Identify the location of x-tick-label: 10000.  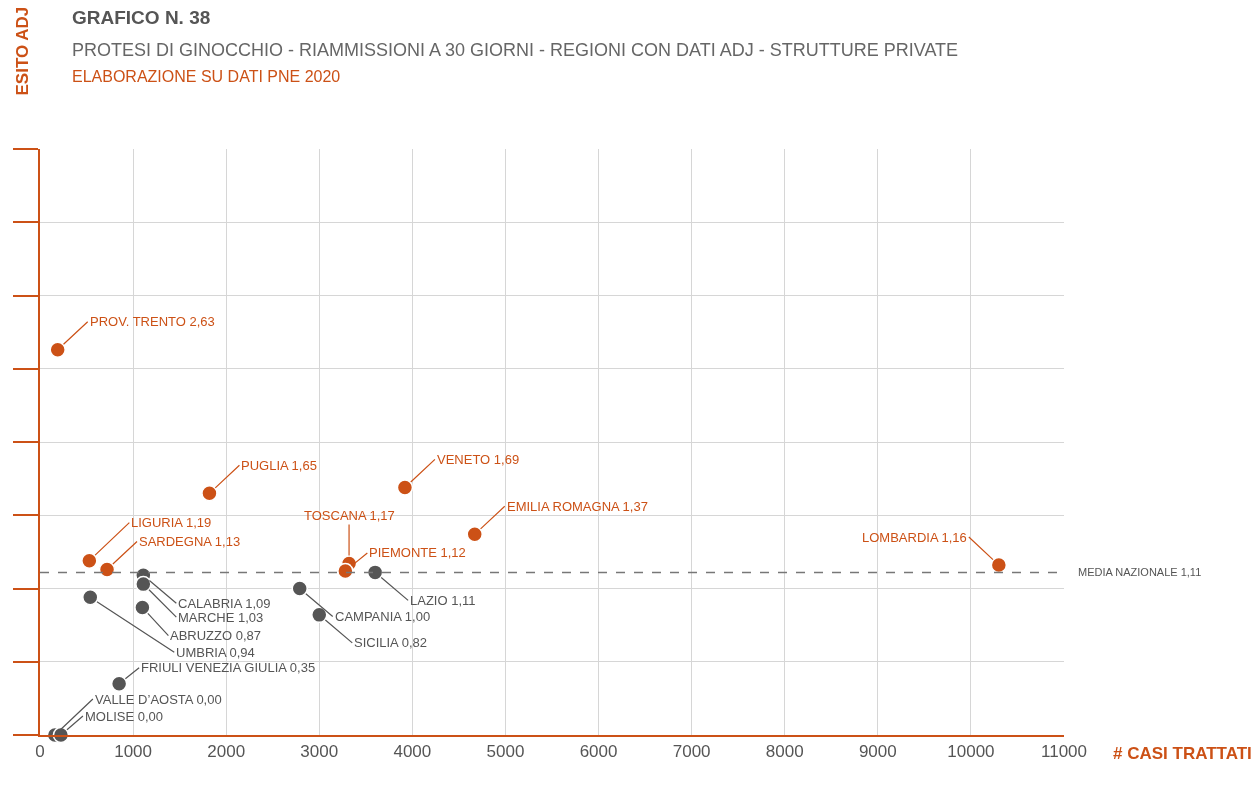
(971, 752).